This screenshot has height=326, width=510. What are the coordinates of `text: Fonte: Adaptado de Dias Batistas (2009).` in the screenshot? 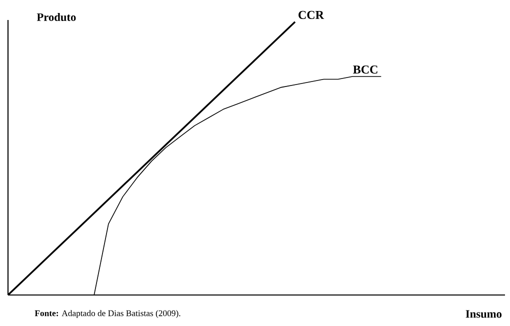 It's located at (107, 314).